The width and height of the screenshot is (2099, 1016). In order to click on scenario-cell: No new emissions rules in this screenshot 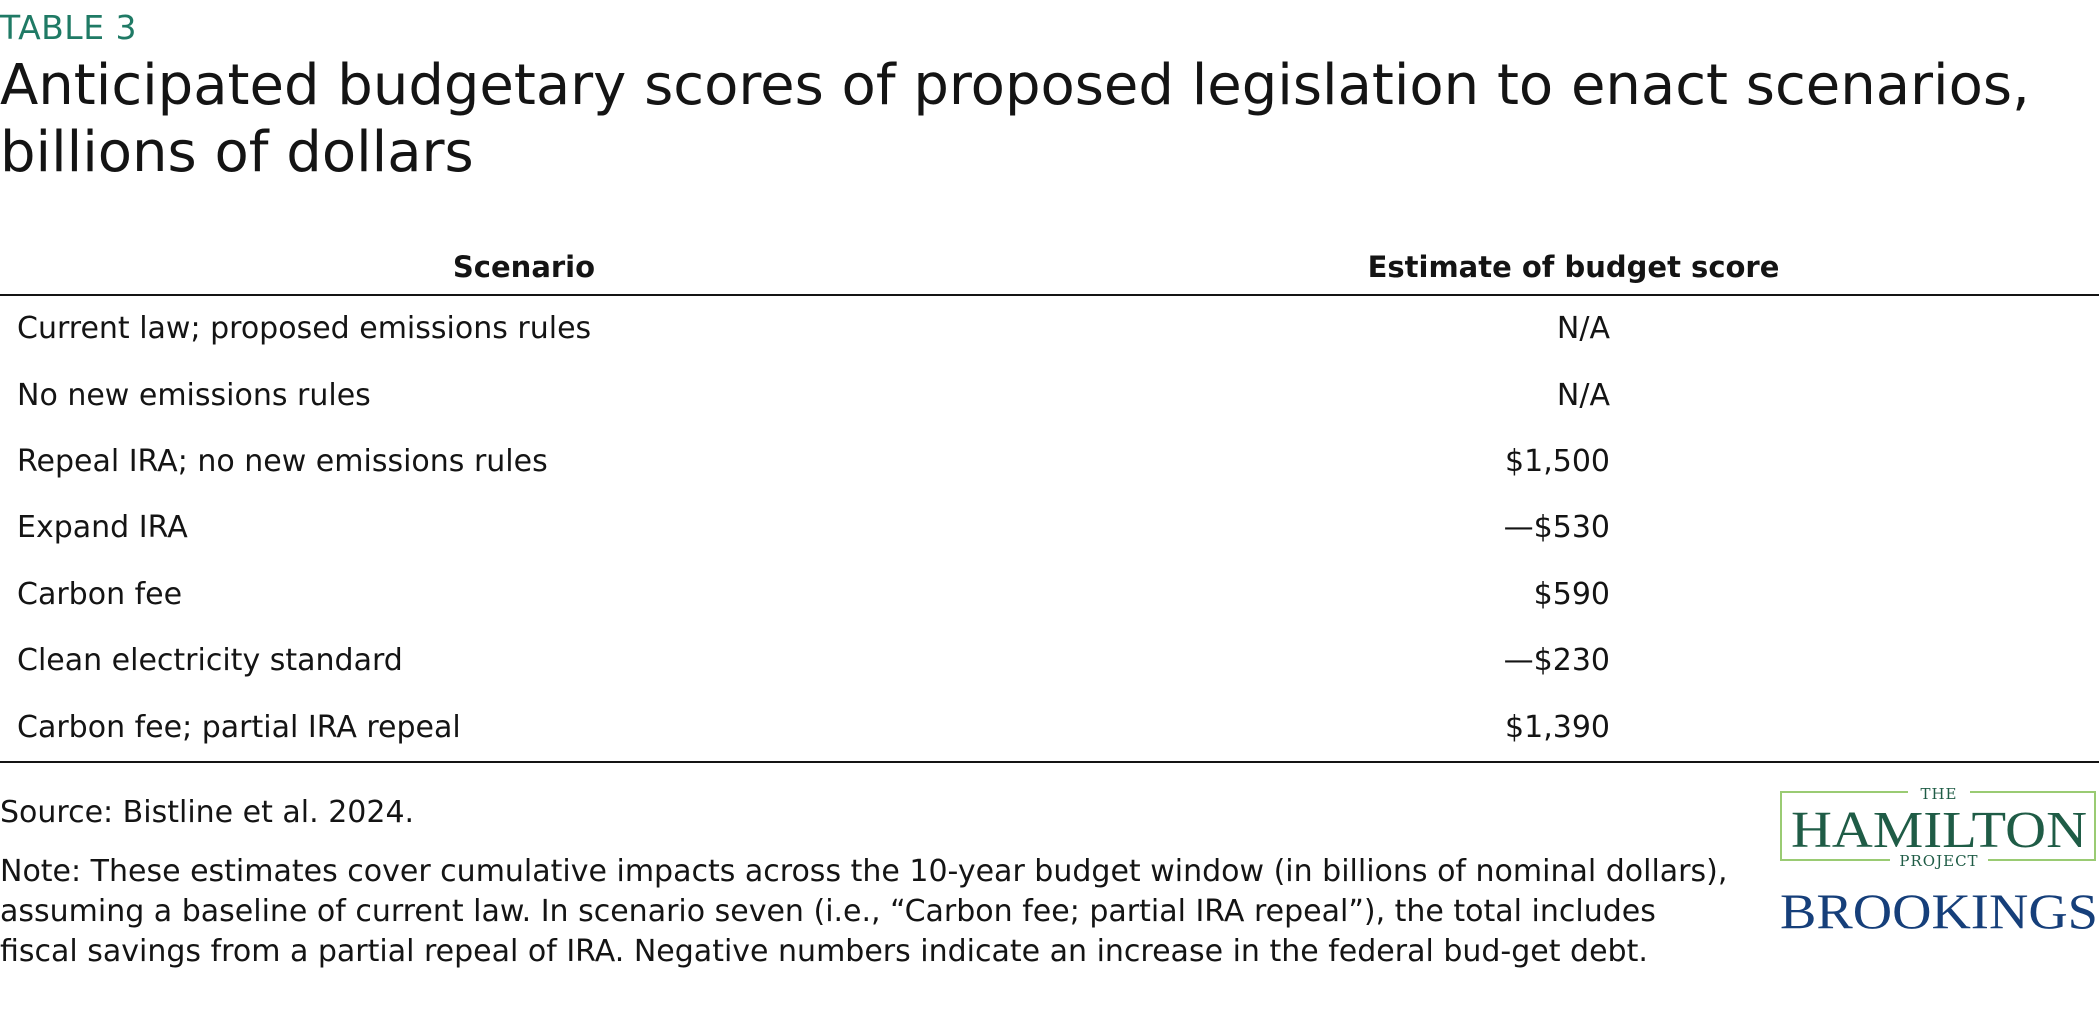, I will do `click(194, 395)`.